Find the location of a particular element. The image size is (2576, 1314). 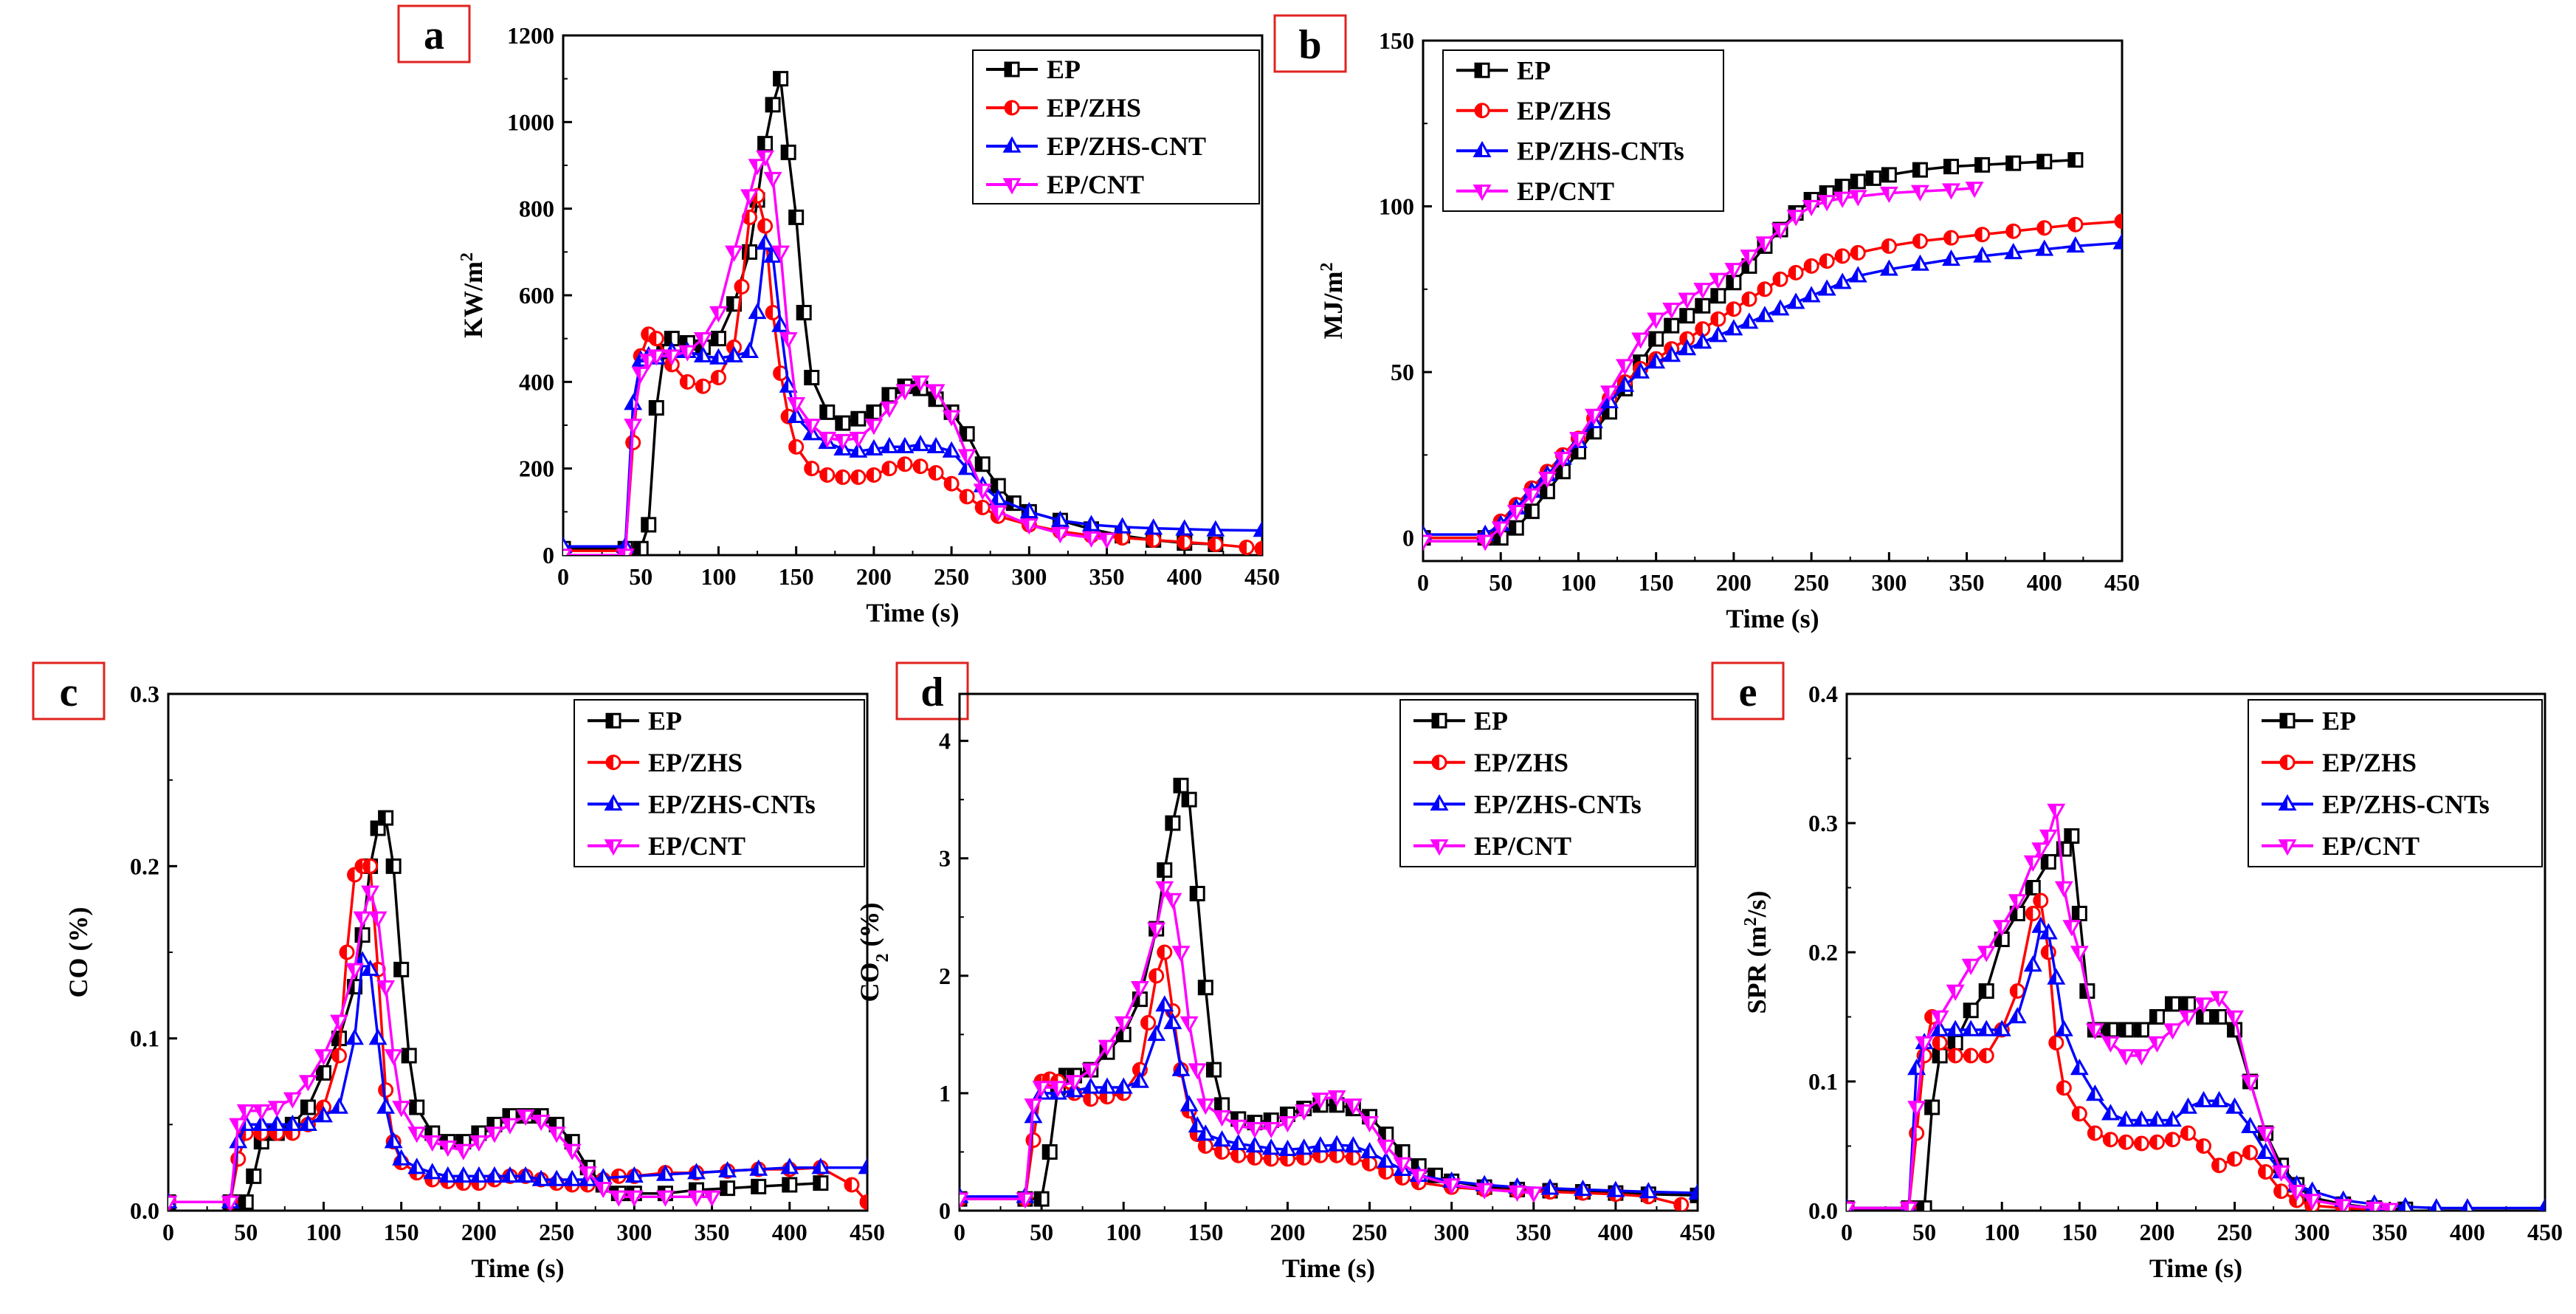

y-tick-label: 0.0 is located at coordinates (1823, 1210).